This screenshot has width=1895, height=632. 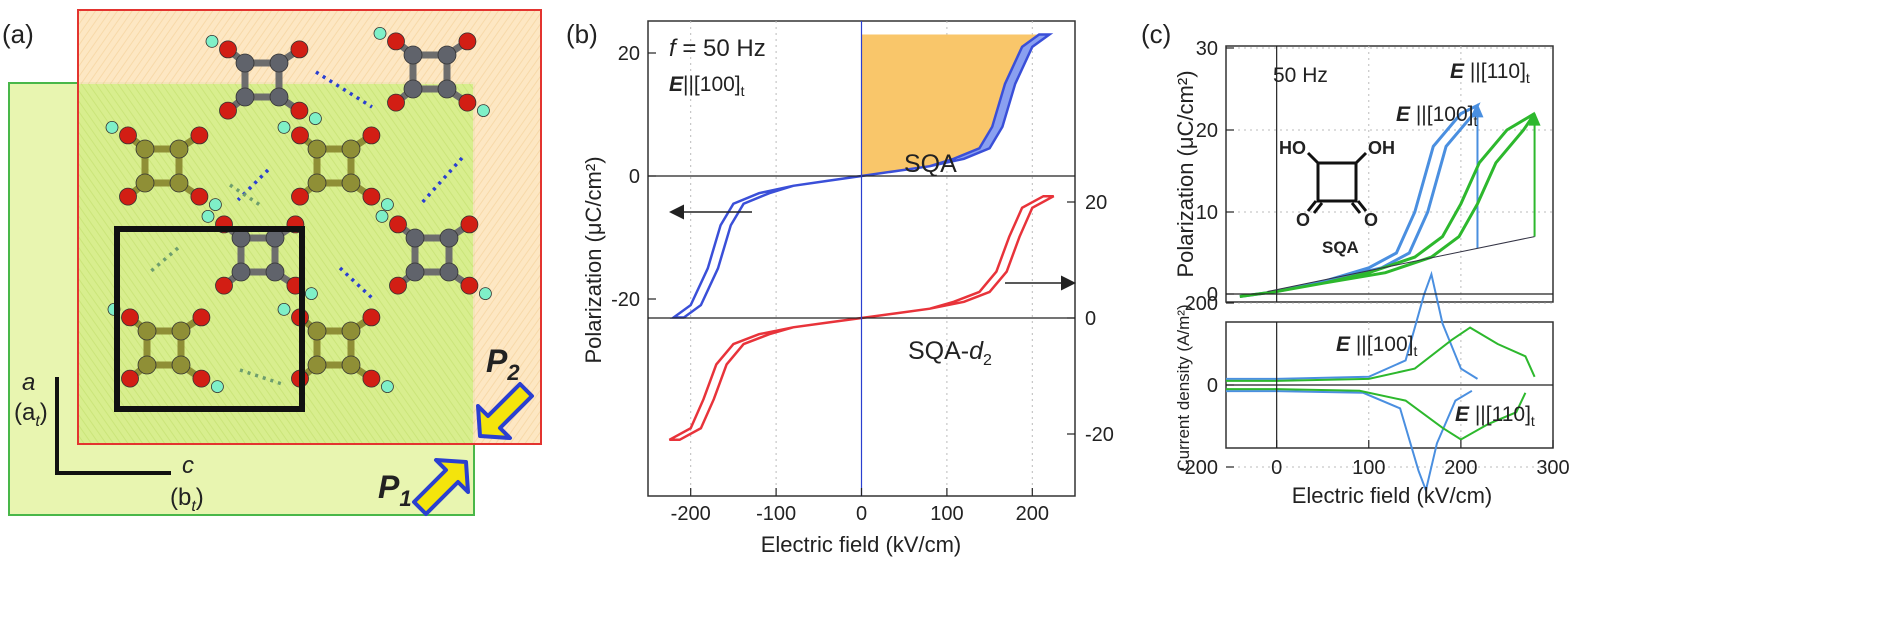 I want to click on p2-arrow-group: P2, so click(x=505, y=391).